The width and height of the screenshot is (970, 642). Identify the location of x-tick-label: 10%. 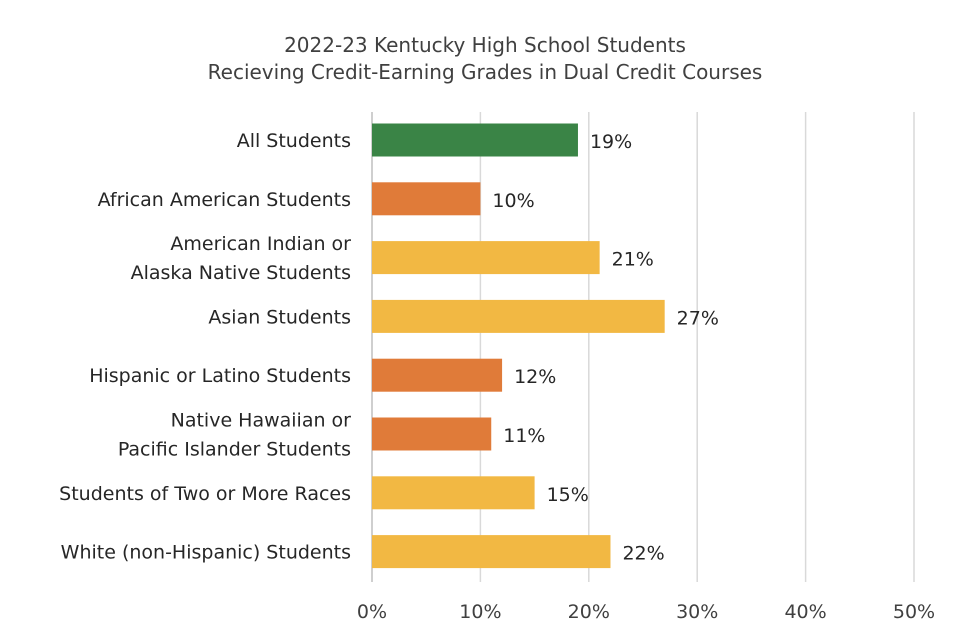
(480, 612).